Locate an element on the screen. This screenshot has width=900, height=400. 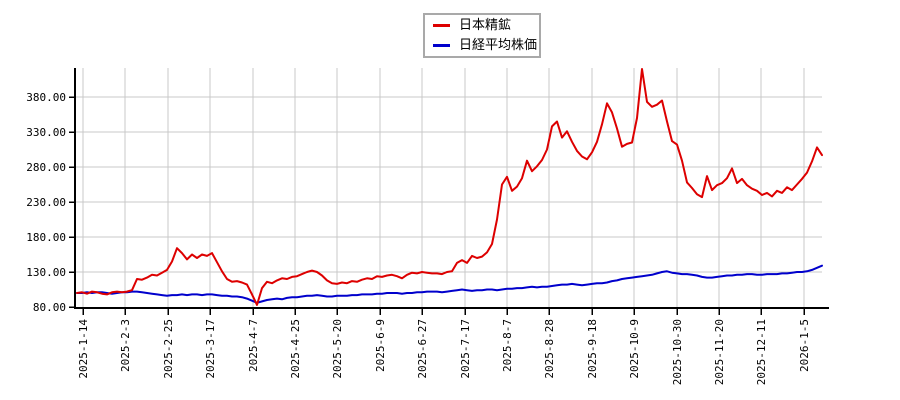
y-tick-label: 80.00 is located at coordinates (49, 307).